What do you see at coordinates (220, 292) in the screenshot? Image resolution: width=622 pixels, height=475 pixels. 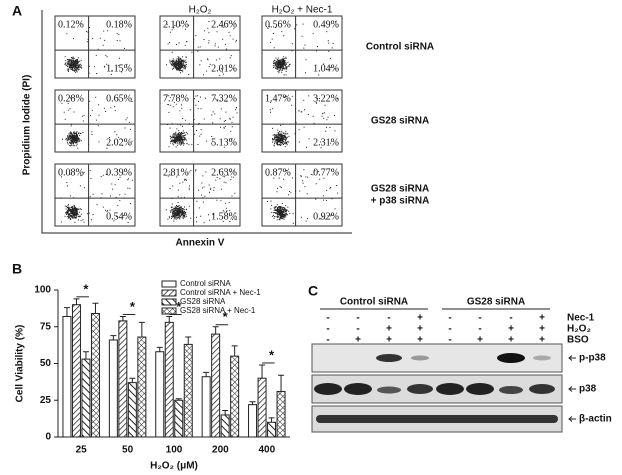 I see `legend-label: Control siRNA + Nec-1` at bounding box center [220, 292].